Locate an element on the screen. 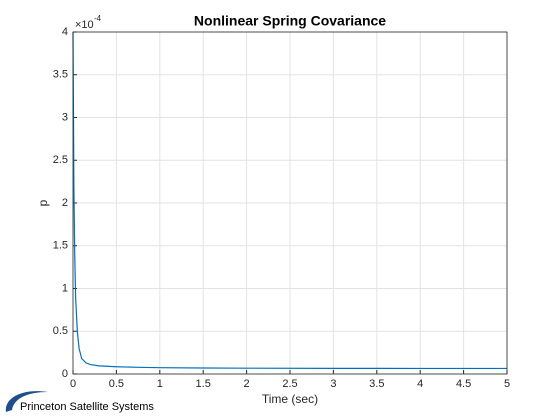 The image size is (560, 420). x-tick-label: 4 is located at coordinates (420, 384).